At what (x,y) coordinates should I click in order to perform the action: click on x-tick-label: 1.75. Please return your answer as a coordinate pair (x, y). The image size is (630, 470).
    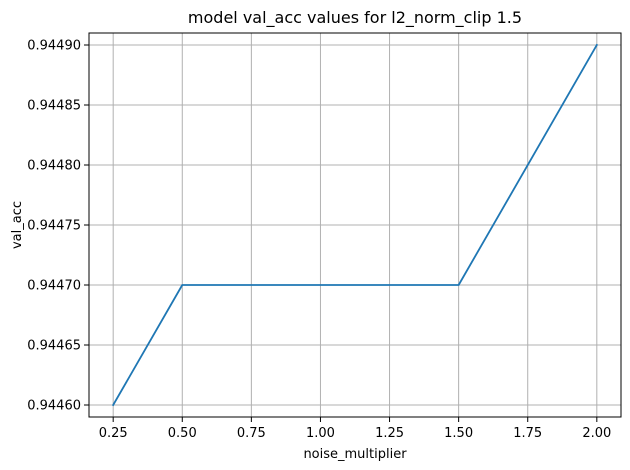
    Looking at the image, I should click on (527, 433).